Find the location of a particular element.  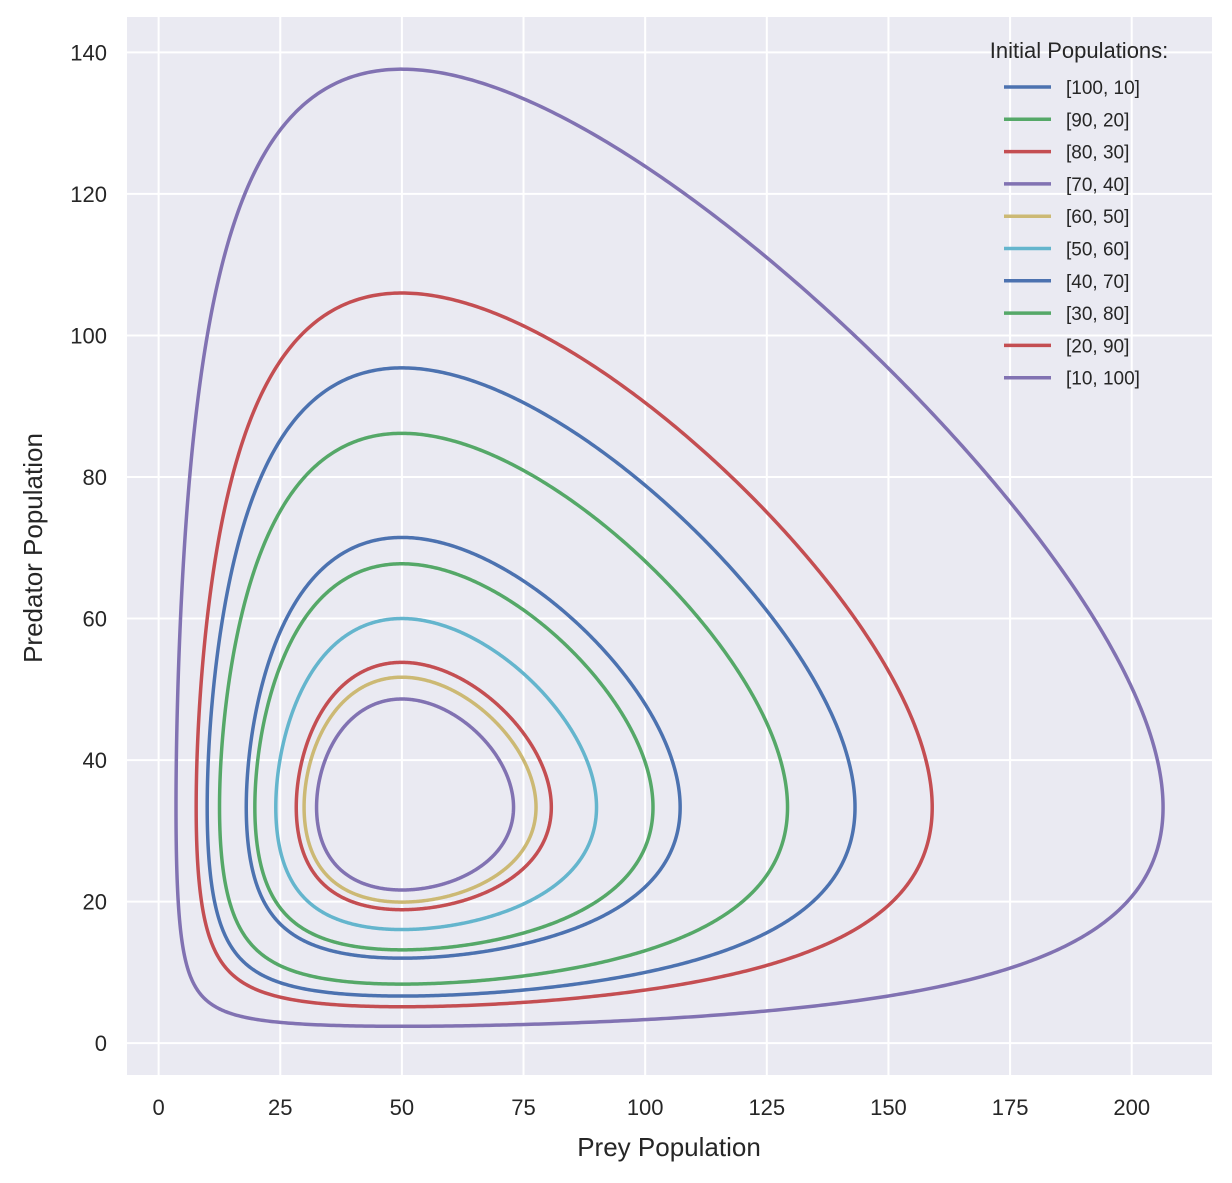

x-tick-labels: 0 25 50 75 100 125 150 175 200 is located at coordinates (652, 1107).